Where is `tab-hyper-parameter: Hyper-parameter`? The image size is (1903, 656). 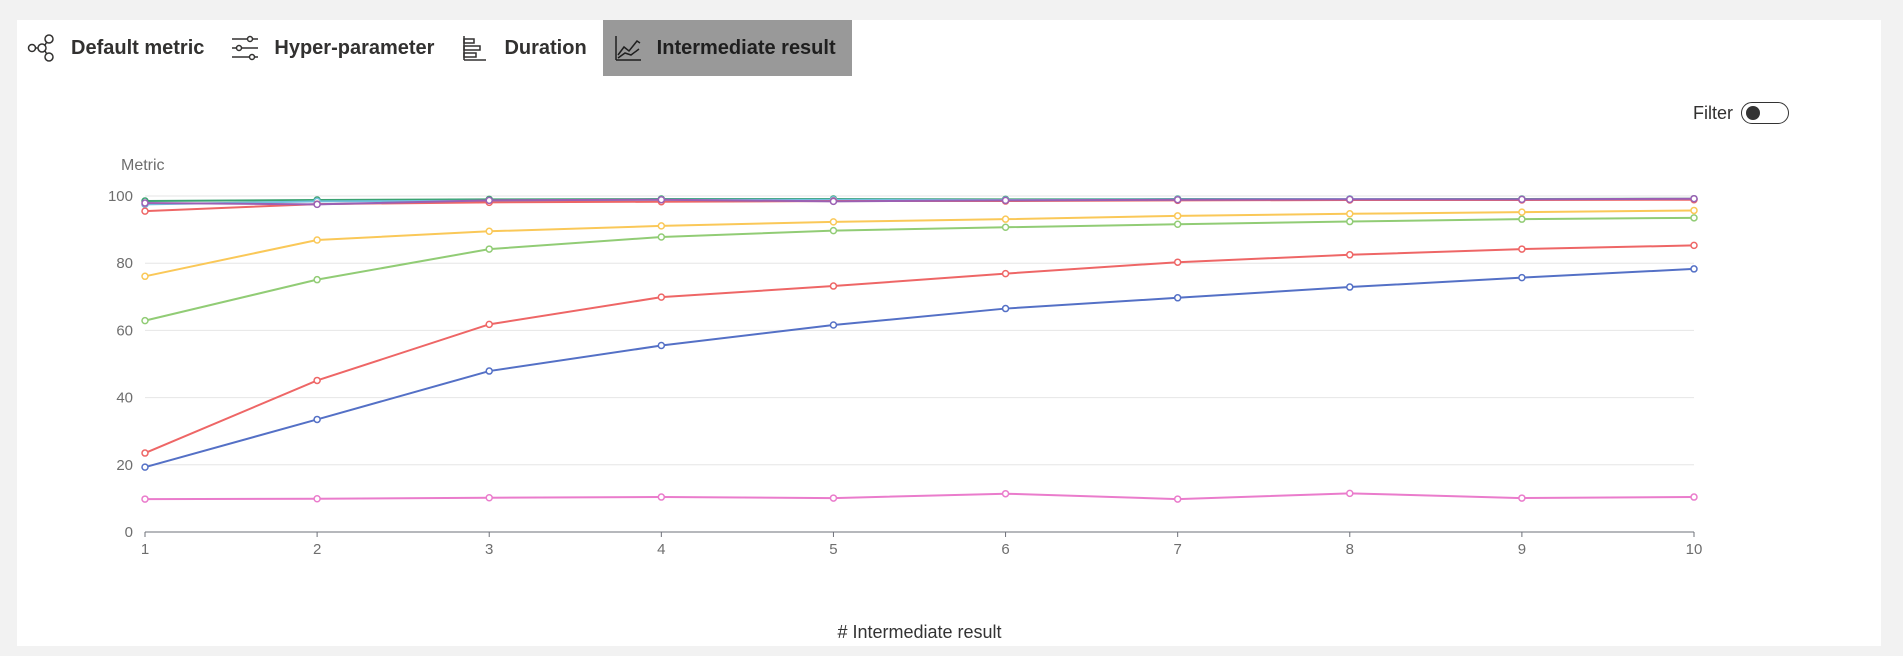
tab-hyper-parameter: Hyper-parameter is located at coordinates (335, 48).